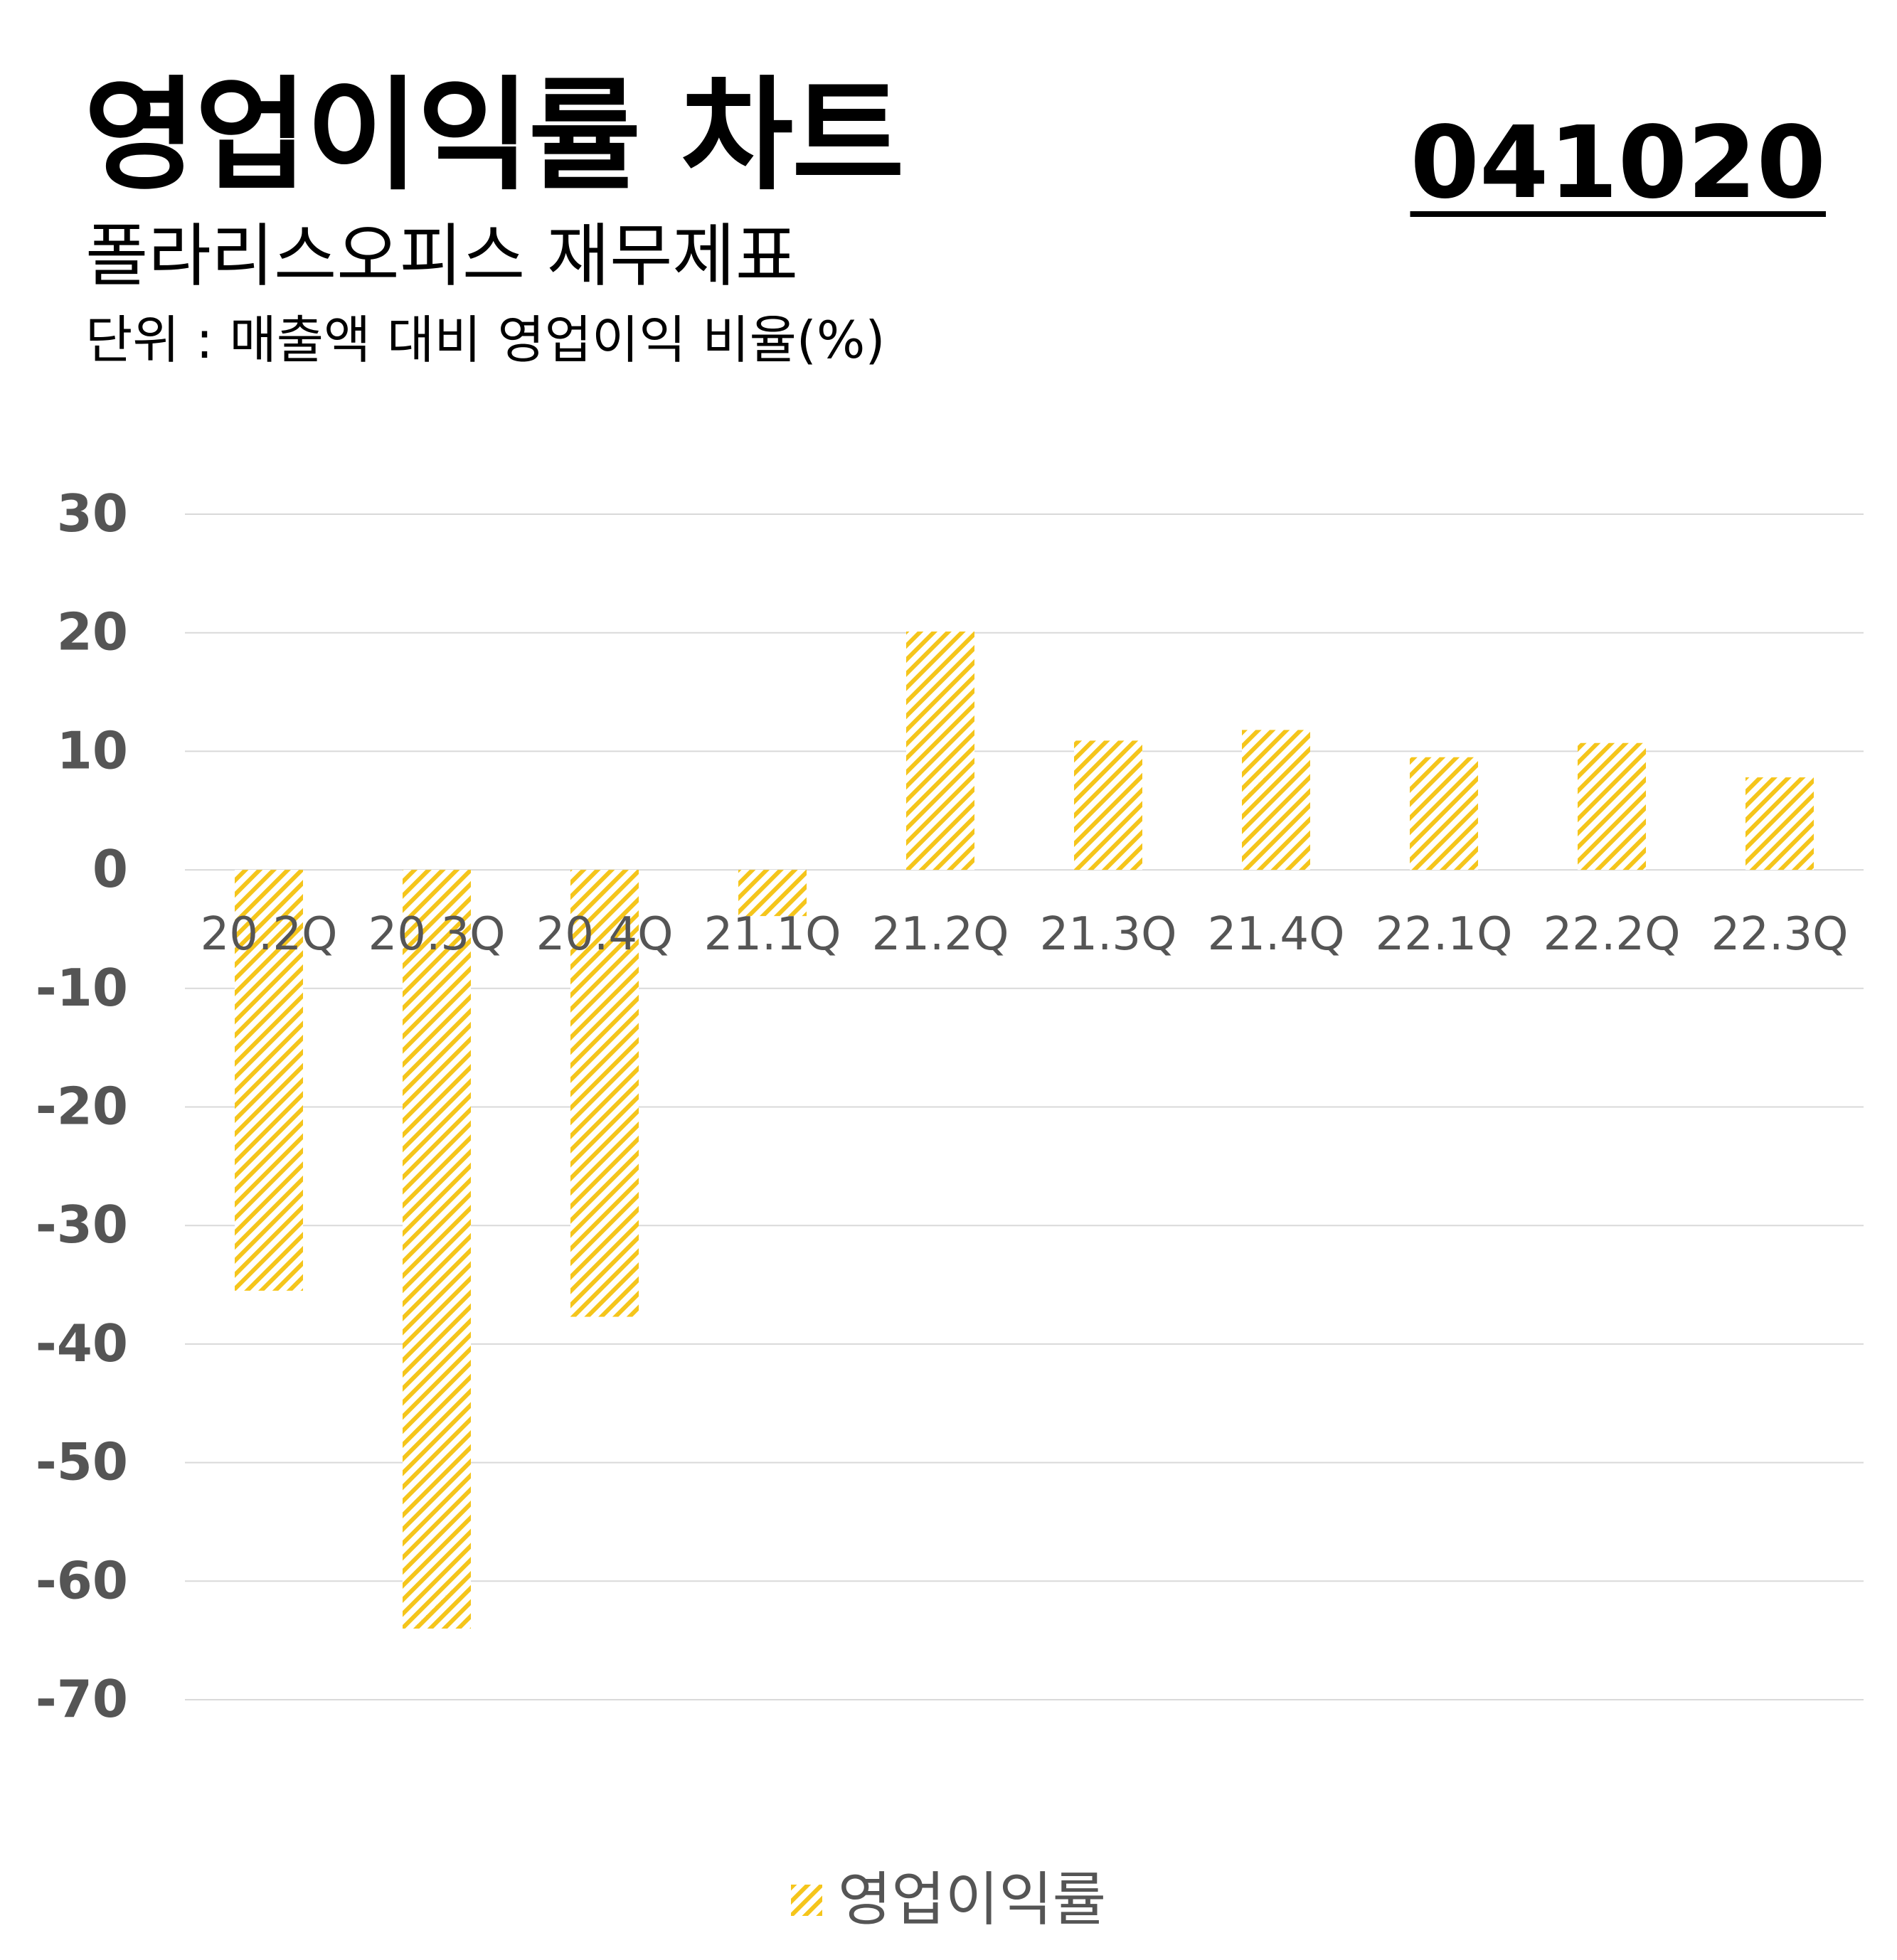  What do you see at coordinates (1612, 934) in the screenshot?
I see `x-tick-label: 22.2Q` at bounding box center [1612, 934].